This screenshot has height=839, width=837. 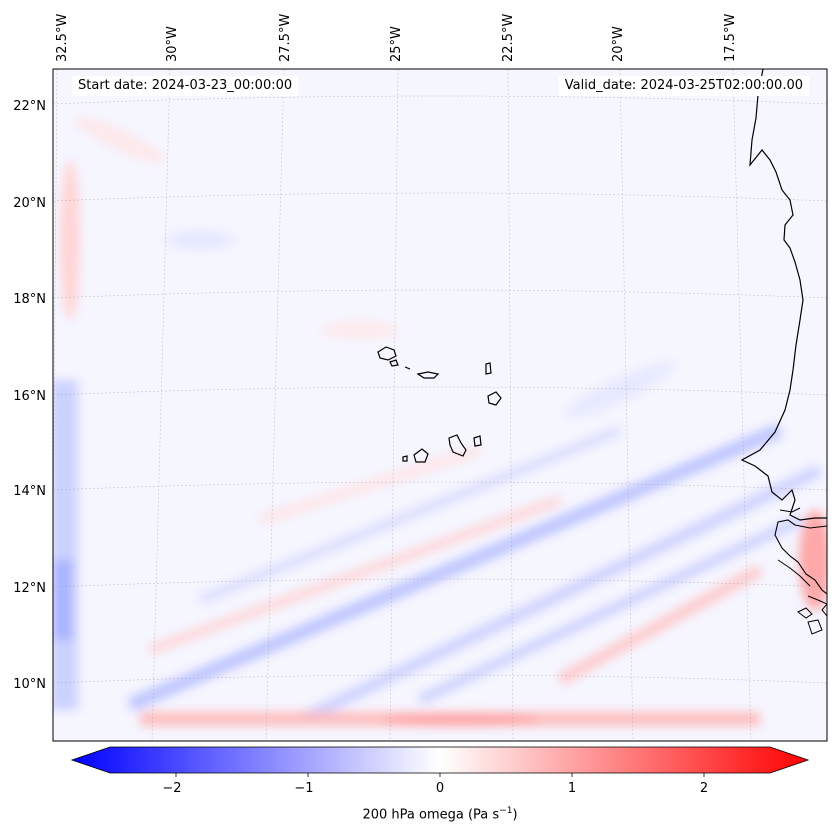 I want to click on valid-date-label: Valid_date: 2024-03-25T02:00:00.00, so click(x=683, y=86).